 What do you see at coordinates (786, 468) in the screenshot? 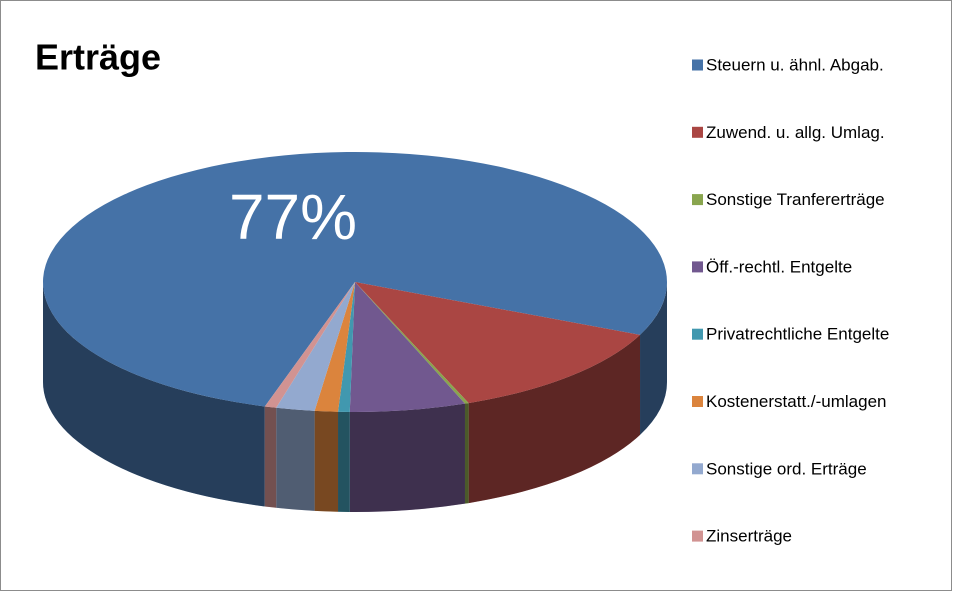
I see `legend-label: Sonstige ord. Erträge` at bounding box center [786, 468].